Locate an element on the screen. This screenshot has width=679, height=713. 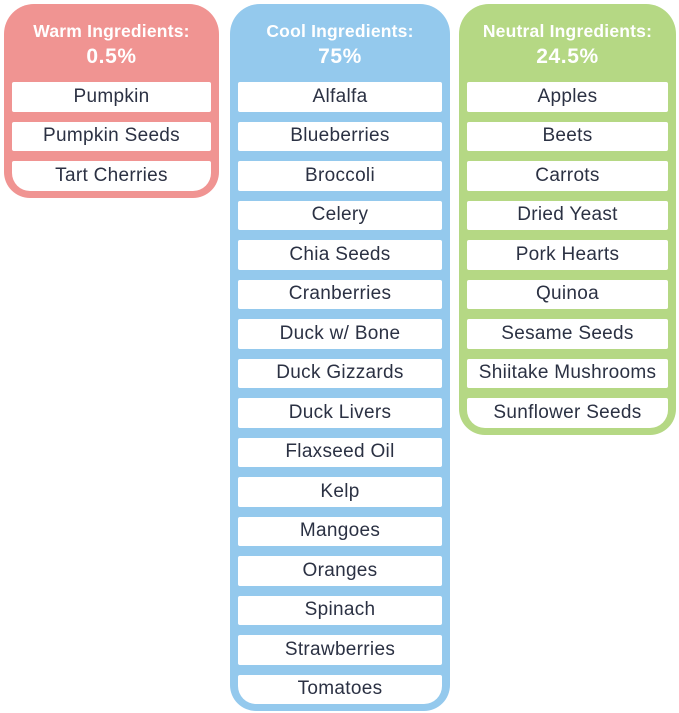
ingredient-item: Duck w/ Bone is located at coordinates (340, 334).